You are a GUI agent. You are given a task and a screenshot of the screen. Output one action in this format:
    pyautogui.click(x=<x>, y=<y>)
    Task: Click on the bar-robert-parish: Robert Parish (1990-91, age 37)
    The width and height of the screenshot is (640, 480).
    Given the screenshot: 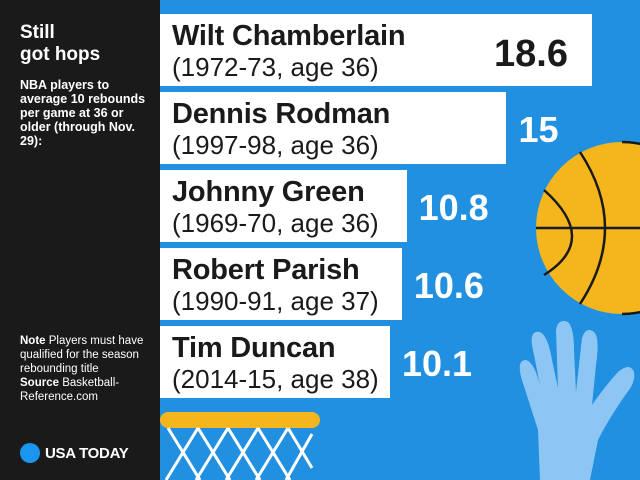 What is the action you would take?
    pyautogui.click(x=281, y=284)
    